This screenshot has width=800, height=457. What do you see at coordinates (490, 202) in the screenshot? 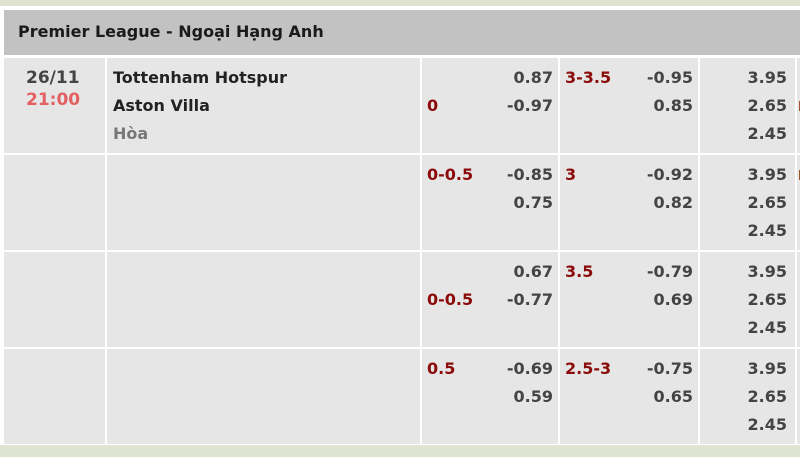
I see `handicap-cell: 0-0.5 -0.85 0.75` at bounding box center [490, 202].